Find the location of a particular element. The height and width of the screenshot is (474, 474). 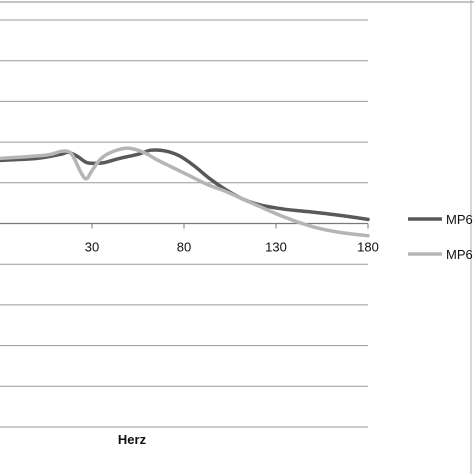

x-tick-labels: 30 80 130 180 is located at coordinates (232, 239).